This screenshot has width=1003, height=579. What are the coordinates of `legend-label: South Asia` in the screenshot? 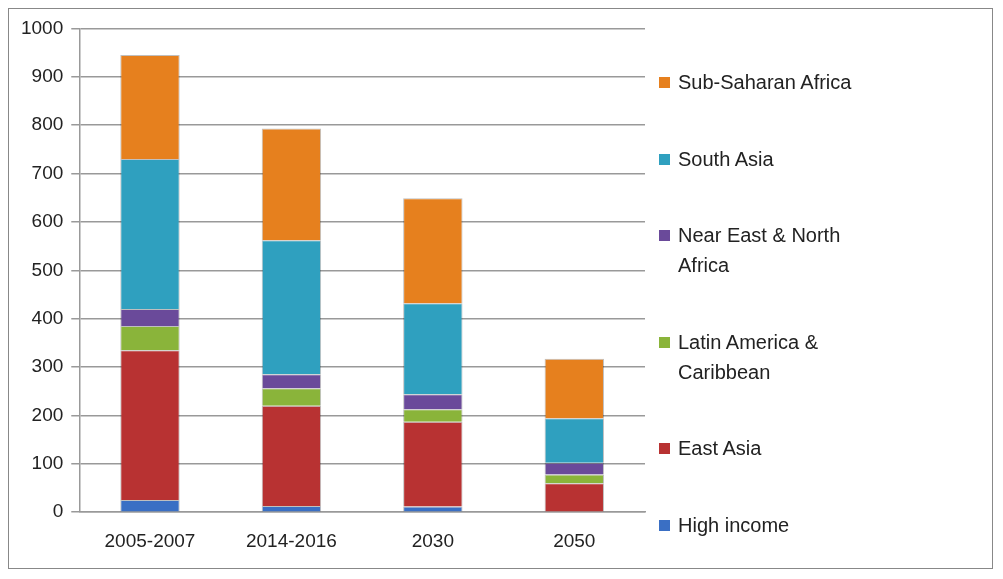 It's located at (726, 159).